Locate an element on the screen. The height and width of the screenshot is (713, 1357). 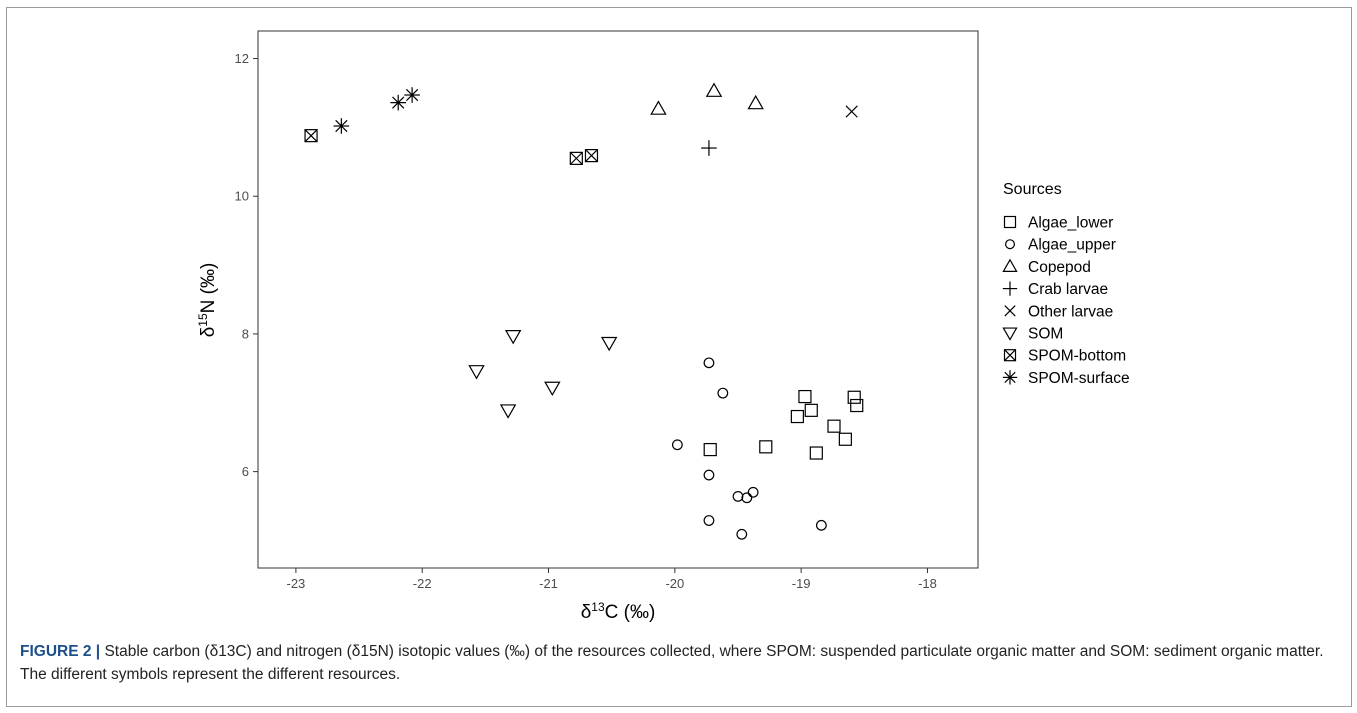
legend-label: Algae_lower is located at coordinates (1070, 223).